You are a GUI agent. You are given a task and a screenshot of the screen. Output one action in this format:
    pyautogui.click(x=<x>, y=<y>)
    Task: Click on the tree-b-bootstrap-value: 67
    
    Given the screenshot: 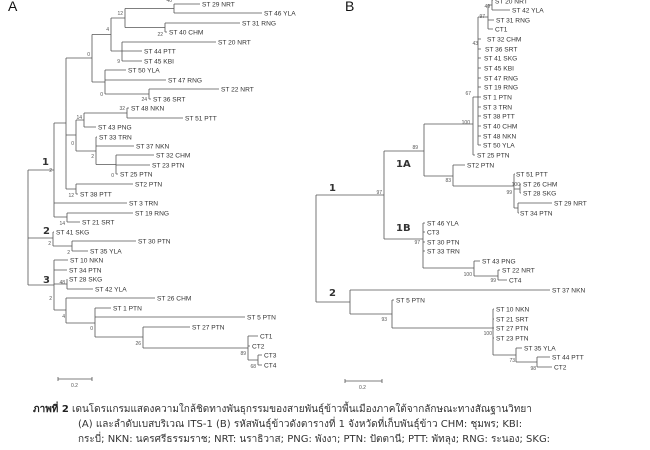 What is the action you would take?
    pyautogui.click(x=468, y=94)
    